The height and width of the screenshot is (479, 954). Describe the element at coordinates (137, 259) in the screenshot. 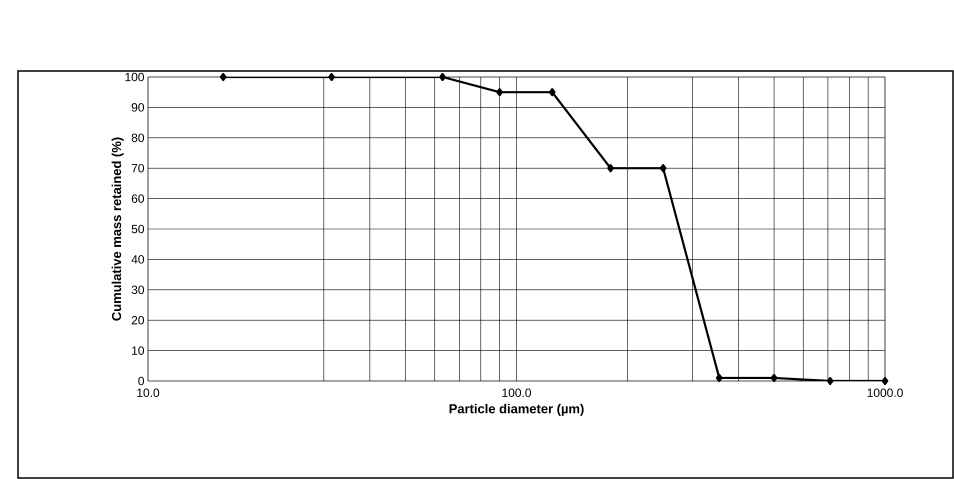

I see `y-tick-label: 40` at that location.